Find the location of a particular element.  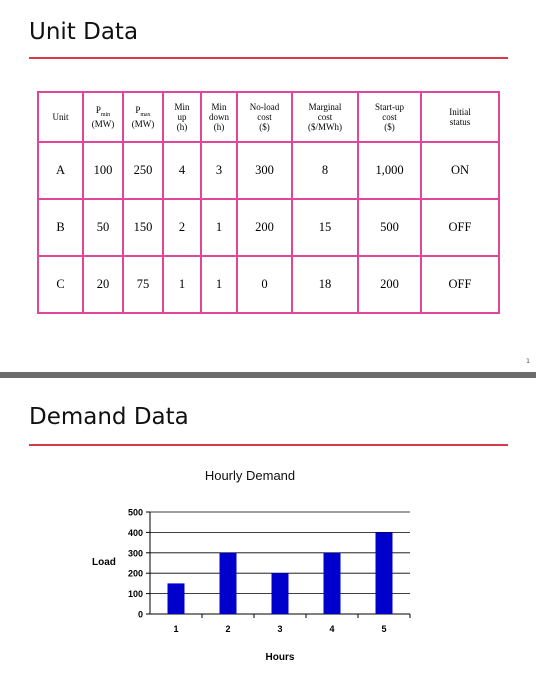

header-pmax: Pmax (MW) is located at coordinates (143, 117).